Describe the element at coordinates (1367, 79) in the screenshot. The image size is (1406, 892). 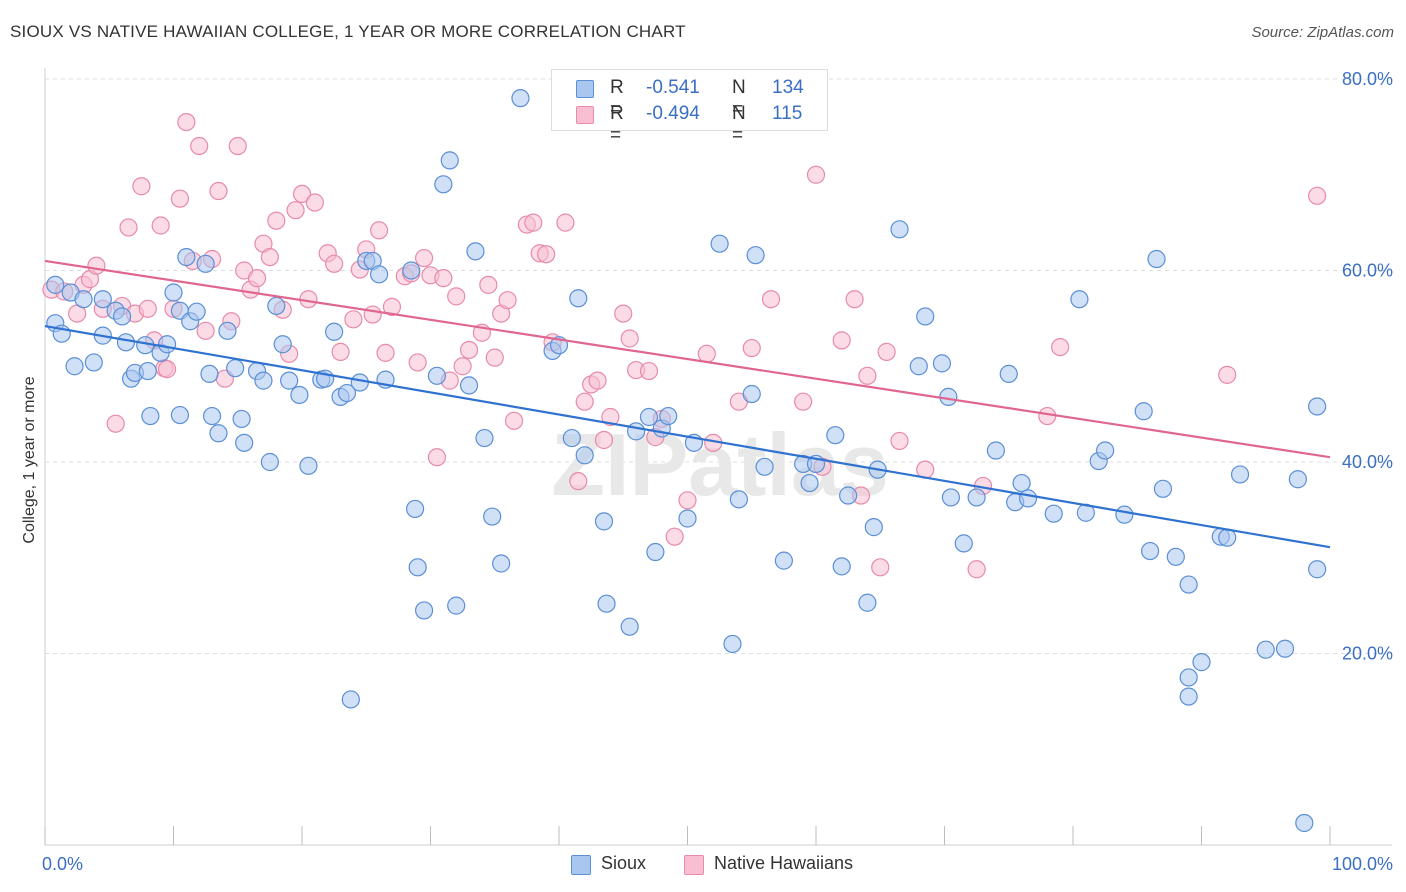
I see `y-tick-label-80: 80.0%` at that location.